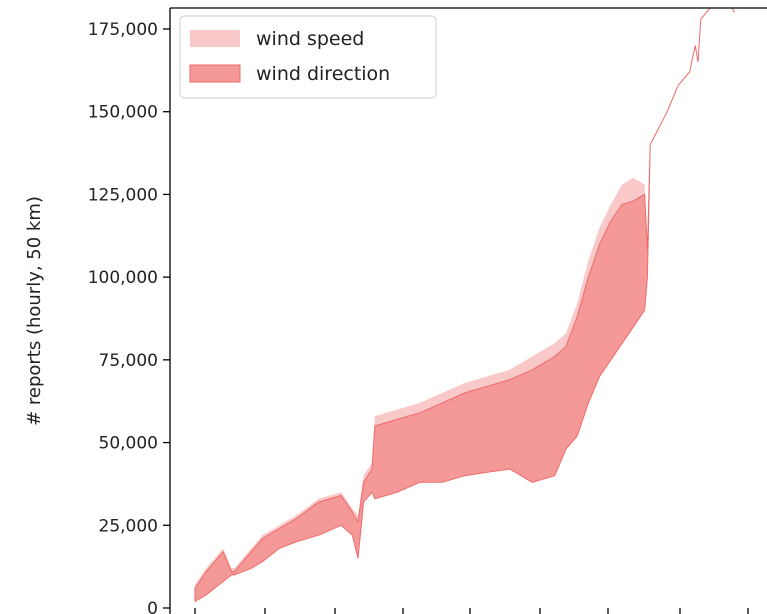 Image resolution: width=767 pixels, height=614 pixels. I want to click on y-tick-label: 125,000, so click(123, 195).